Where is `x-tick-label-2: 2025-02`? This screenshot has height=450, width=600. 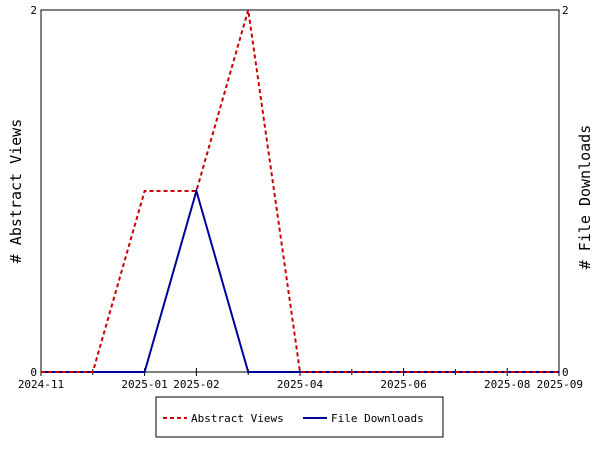
x-tick-label-2: 2025-02 is located at coordinates (196, 384).